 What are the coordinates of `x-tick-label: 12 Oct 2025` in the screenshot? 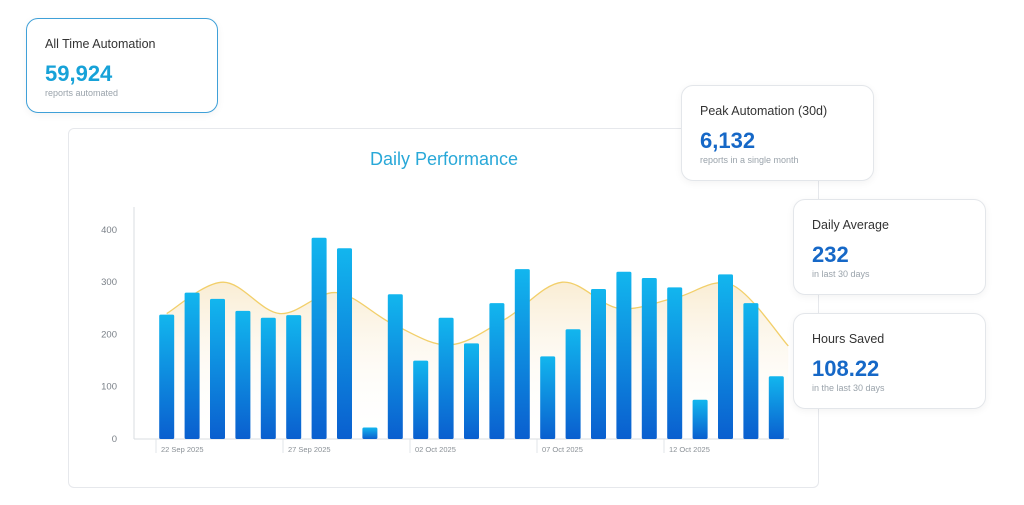 It's located at (689, 449).